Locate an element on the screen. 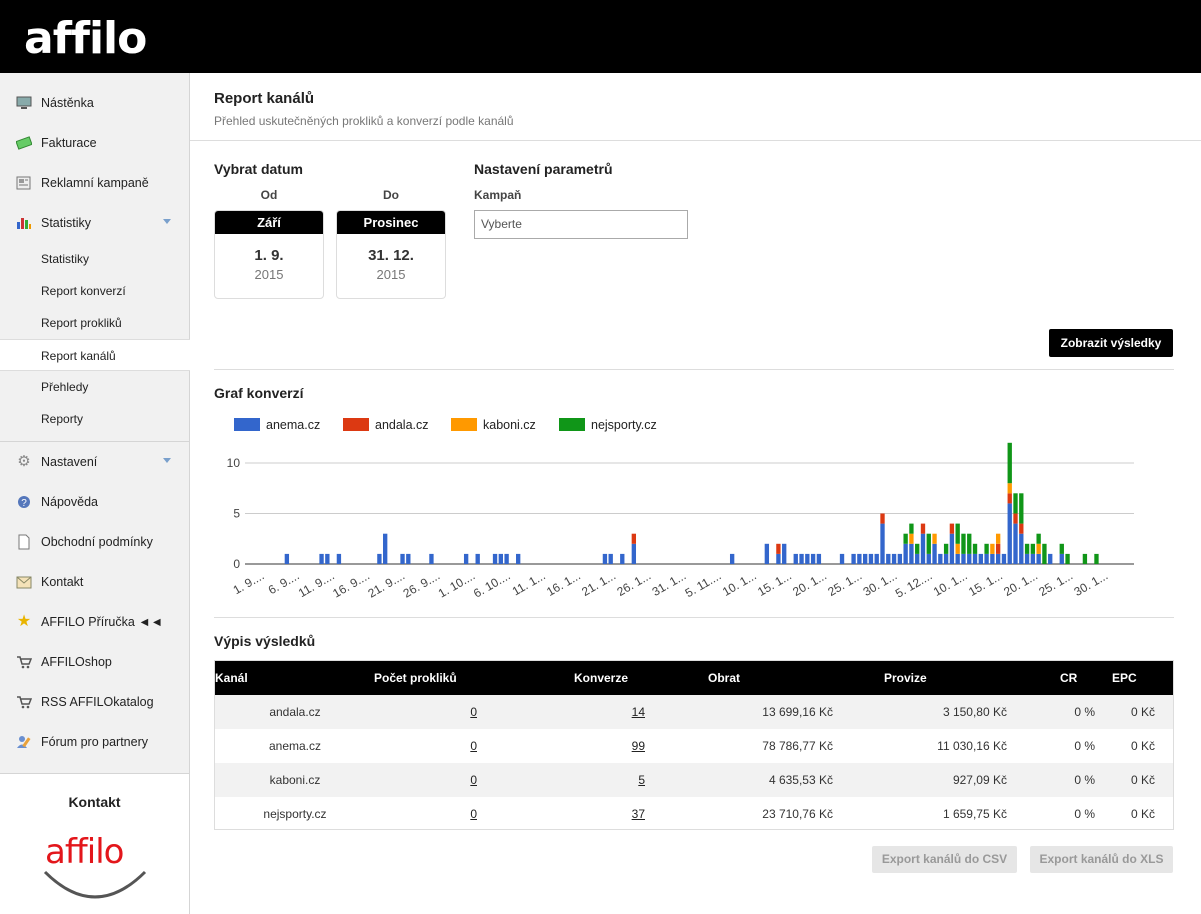 This screenshot has width=1201, height=914. col-clicks: Počet prokliků is located at coordinates (415, 678).